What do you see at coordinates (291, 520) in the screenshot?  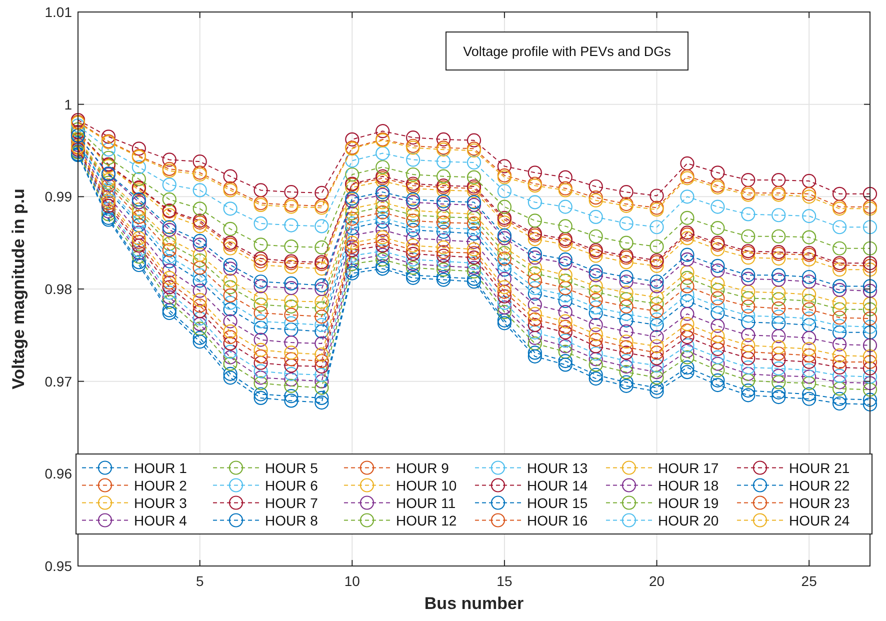 I see `legend-label: HOUR 8` at bounding box center [291, 520].